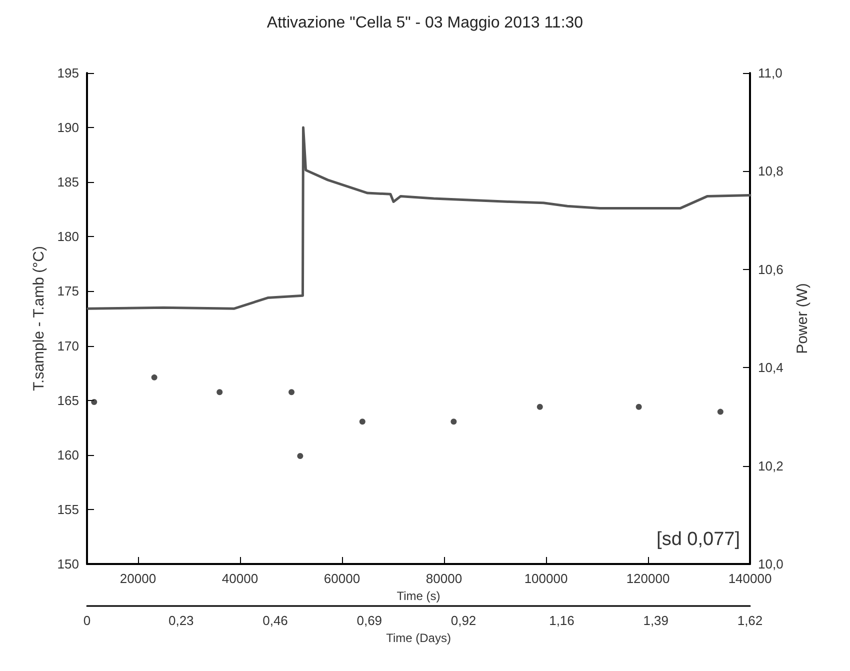 This screenshot has width=850, height=671. I want to click on y-tick-label: 175, so click(68, 291).